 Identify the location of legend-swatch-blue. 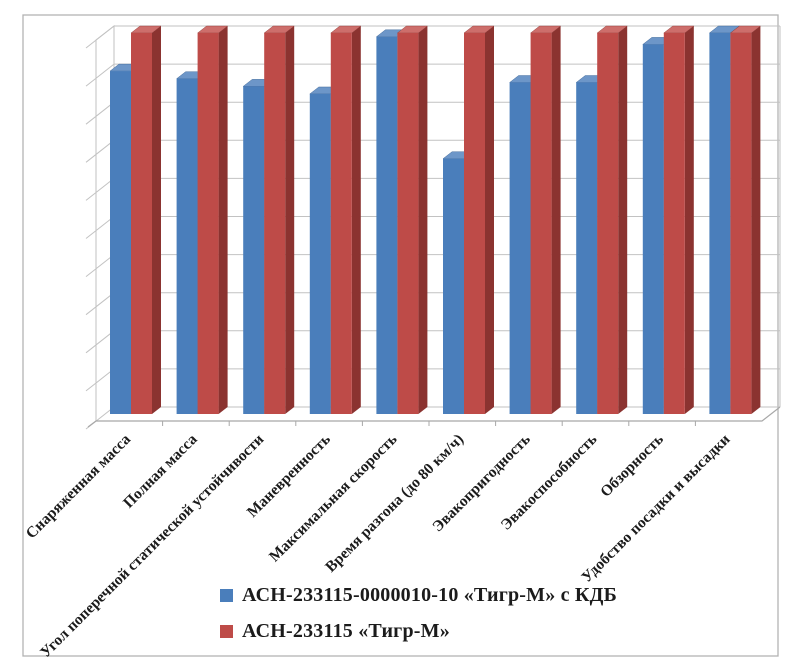
(226, 595).